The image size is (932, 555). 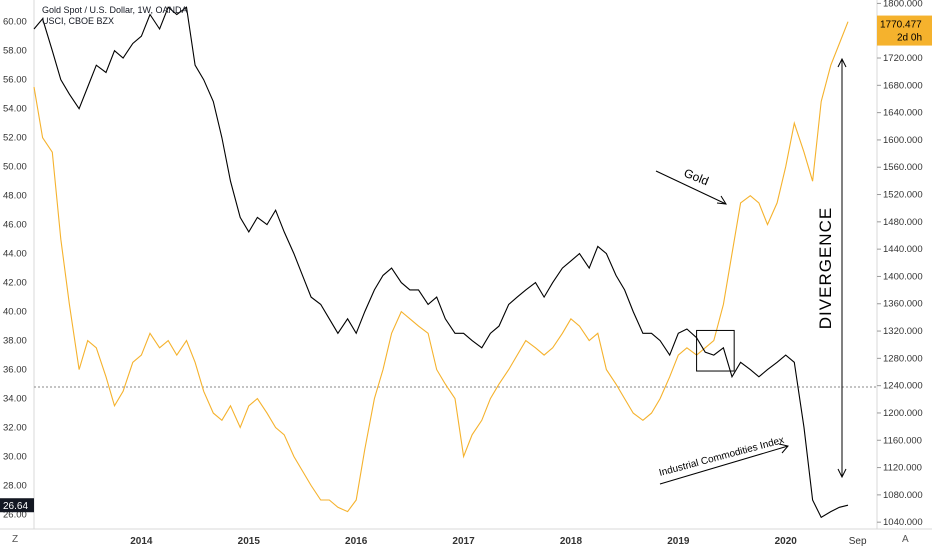 I want to click on right-tick-label: 1320.000, so click(x=903, y=331).